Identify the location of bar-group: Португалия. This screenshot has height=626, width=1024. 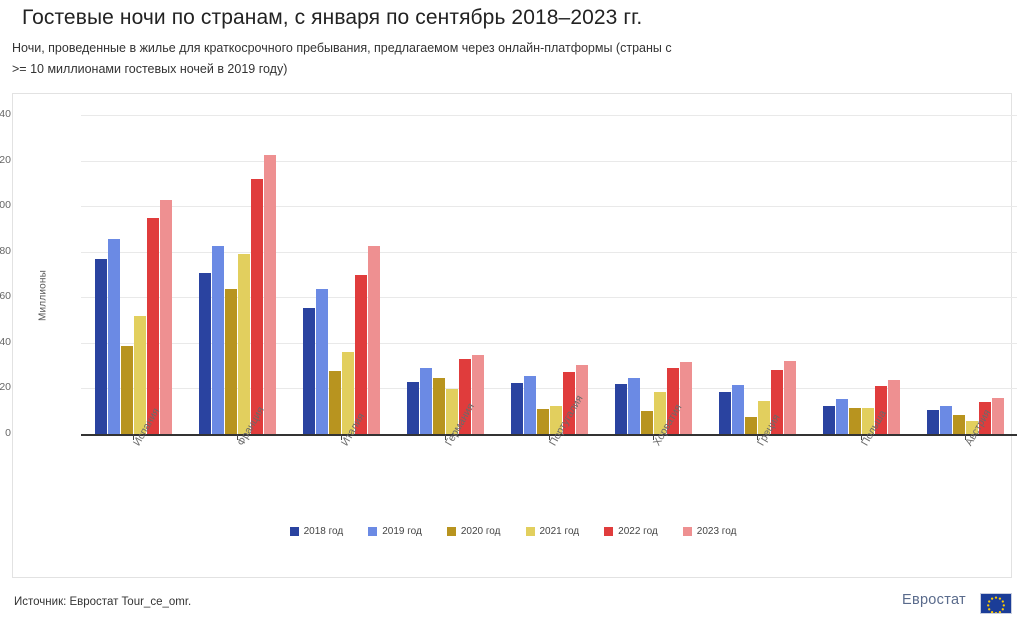
(549, 281).